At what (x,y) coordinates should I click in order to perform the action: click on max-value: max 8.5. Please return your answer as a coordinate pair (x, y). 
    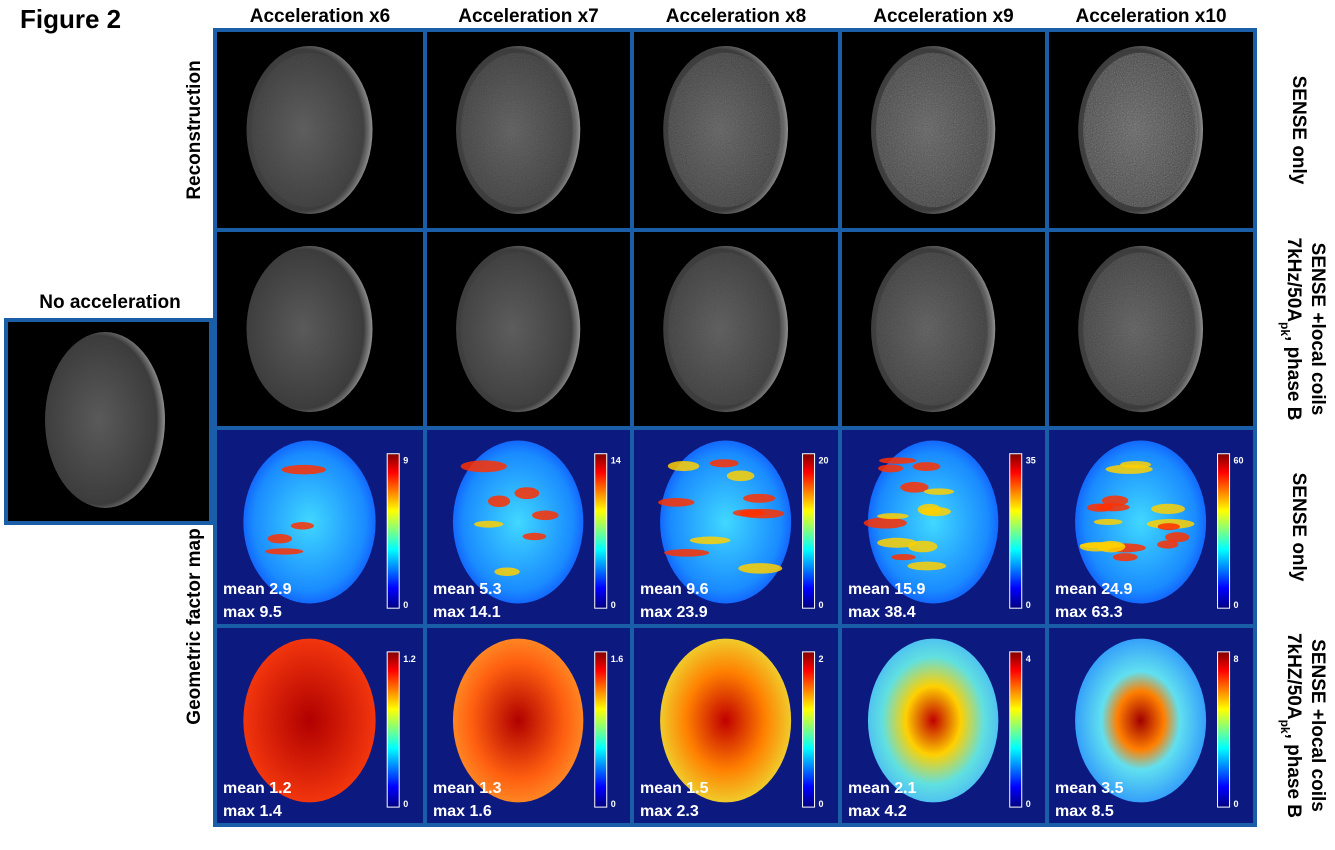
    Looking at the image, I should click on (1084, 811).